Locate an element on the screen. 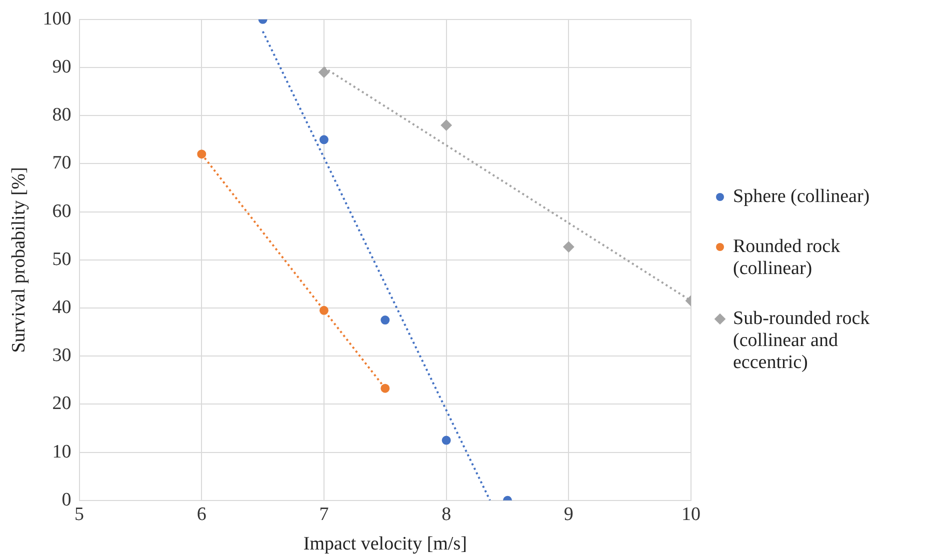  x-tick-label: 6 is located at coordinates (201, 514).